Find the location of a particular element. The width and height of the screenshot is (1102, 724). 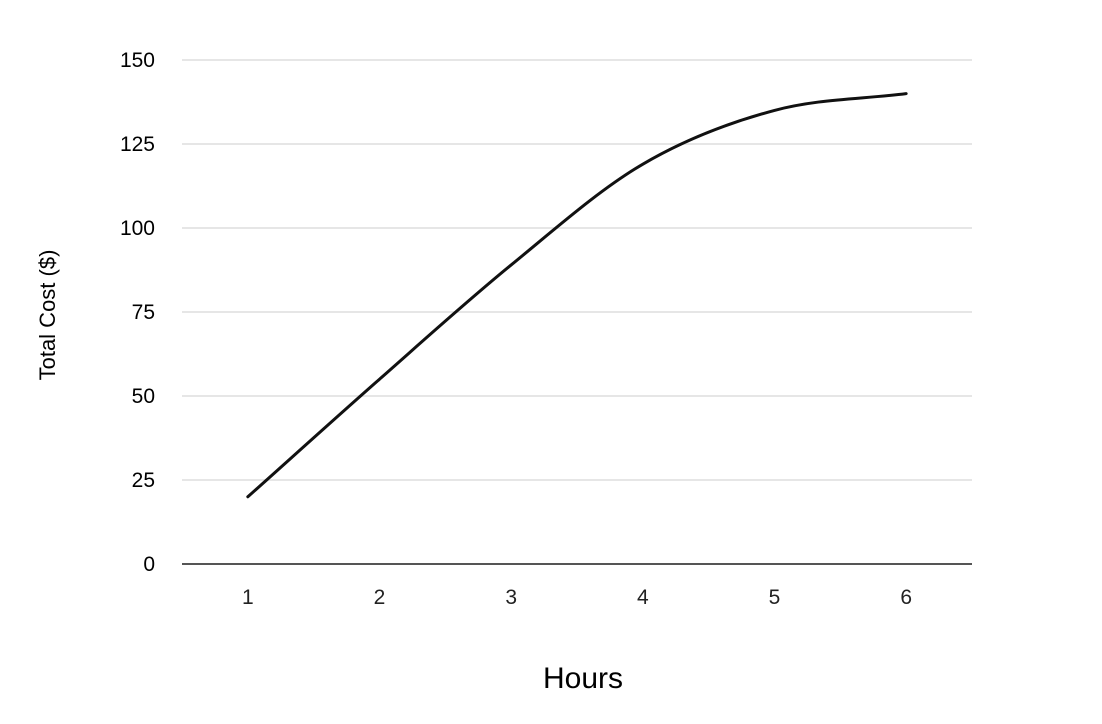

x-axis-title: Hours is located at coordinates (583, 678).